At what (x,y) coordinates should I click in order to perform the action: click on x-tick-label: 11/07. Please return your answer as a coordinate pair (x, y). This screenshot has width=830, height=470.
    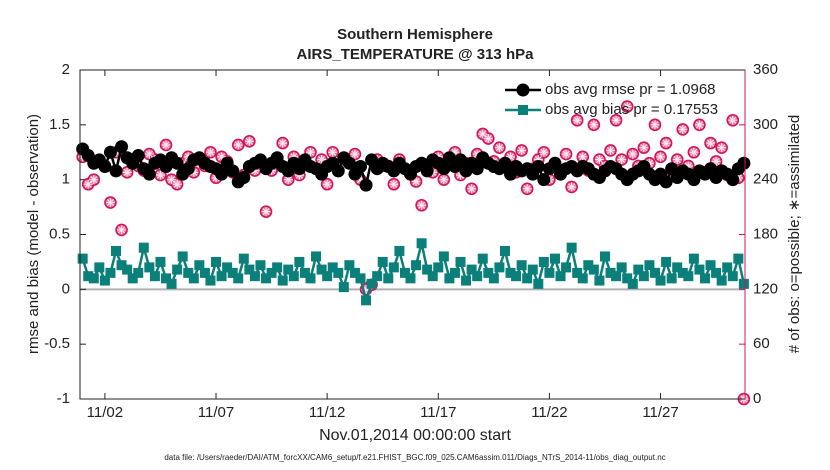
    Looking at the image, I should click on (216, 412).